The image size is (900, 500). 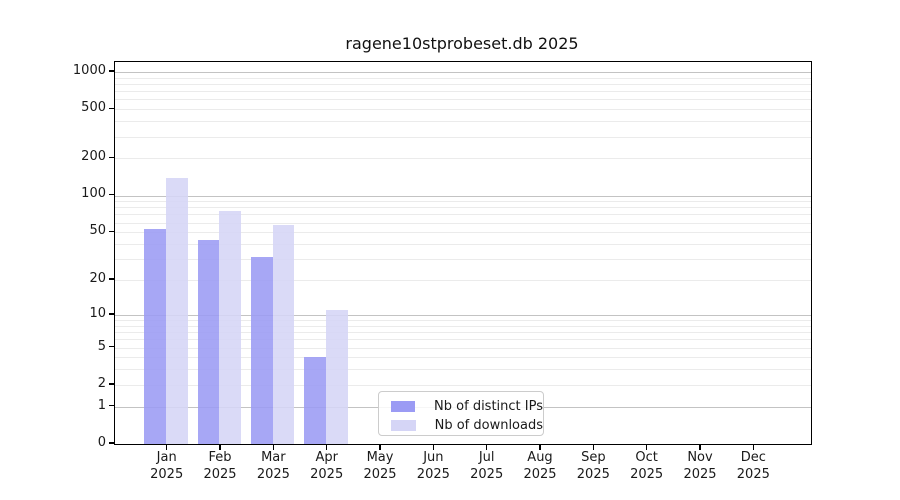 What do you see at coordinates (167, 466) in the screenshot?
I see `x-tick-label-jan: Jan 2025` at bounding box center [167, 466].